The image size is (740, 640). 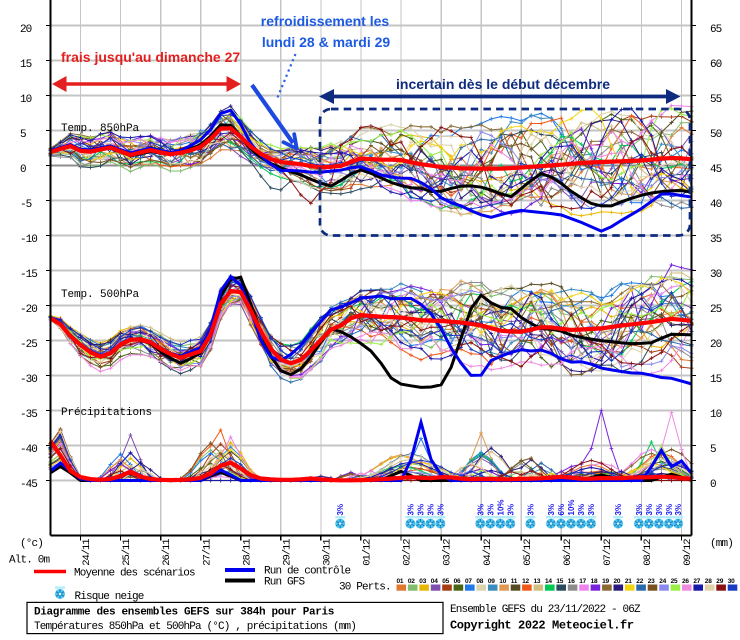 I want to click on svg-text: 29, so click(x=719, y=581).